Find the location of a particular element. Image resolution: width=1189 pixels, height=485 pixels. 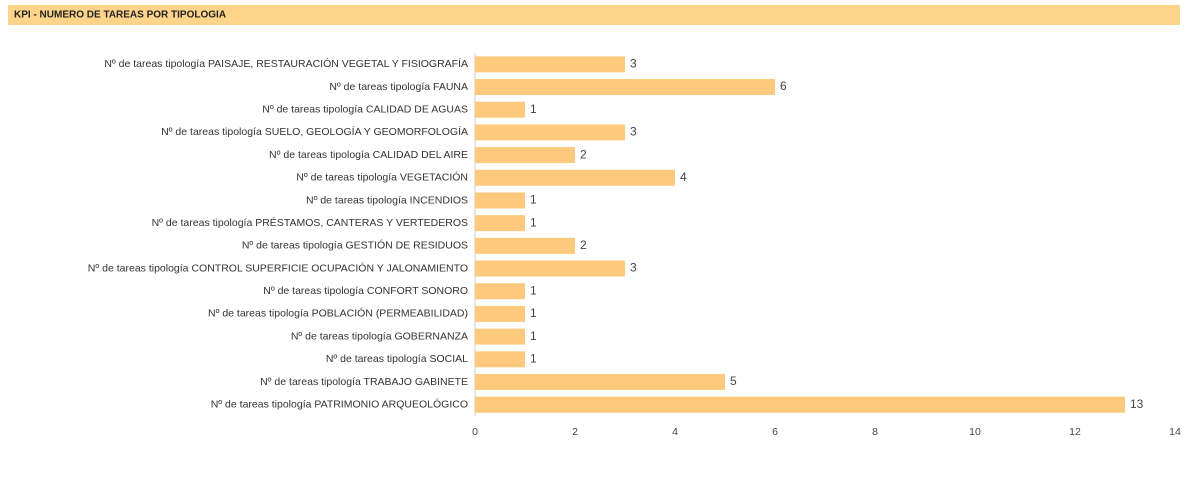

x-tick-label: 4 is located at coordinates (675, 432).